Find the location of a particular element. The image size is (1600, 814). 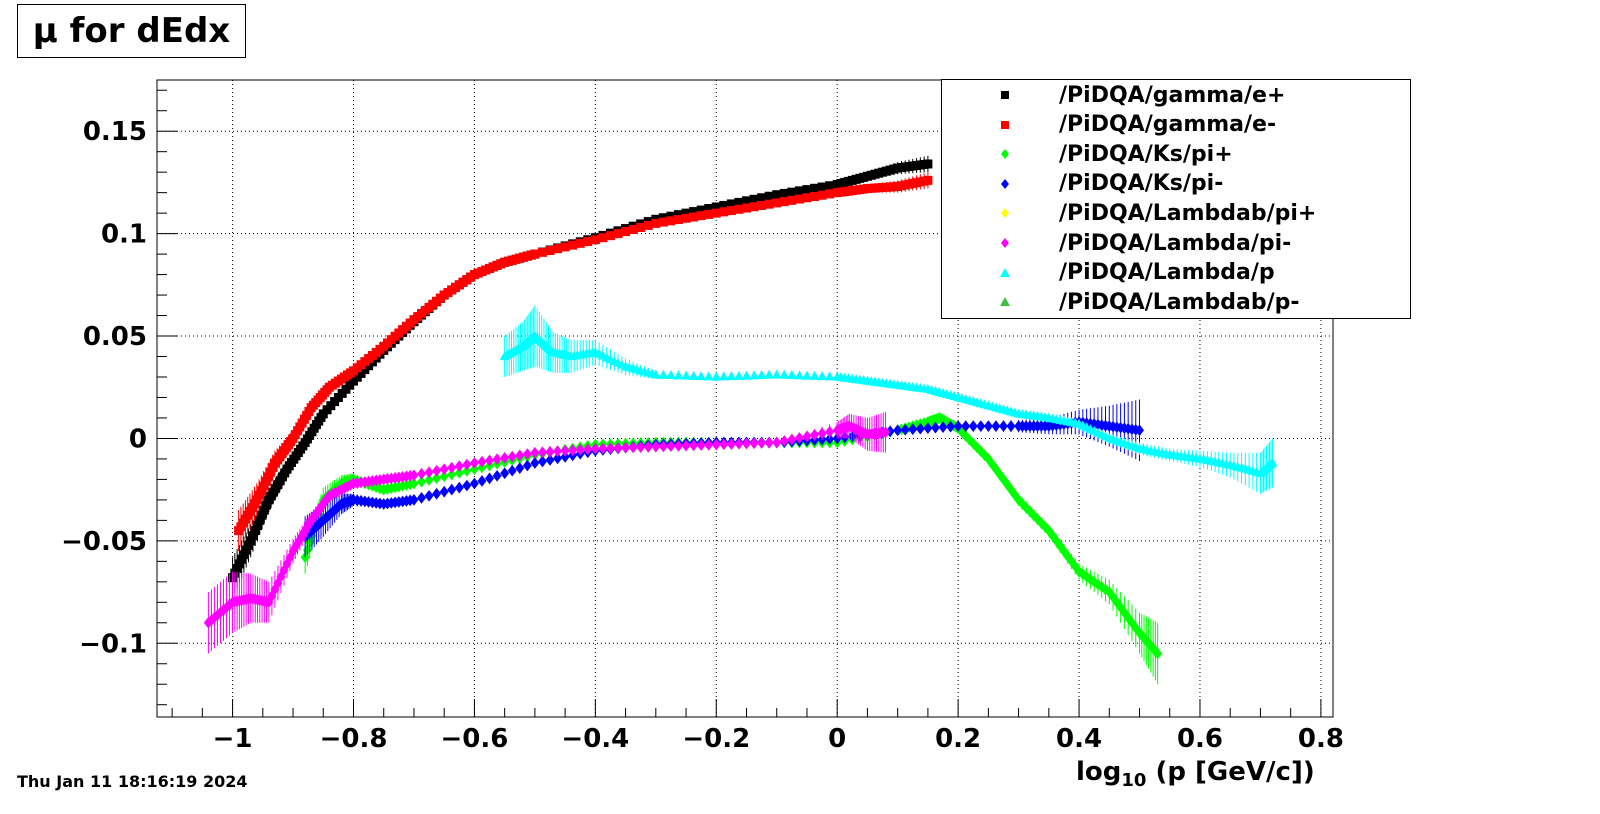

legend-entry: /PiDQA/gamma/e+ is located at coordinates (1176, 95).